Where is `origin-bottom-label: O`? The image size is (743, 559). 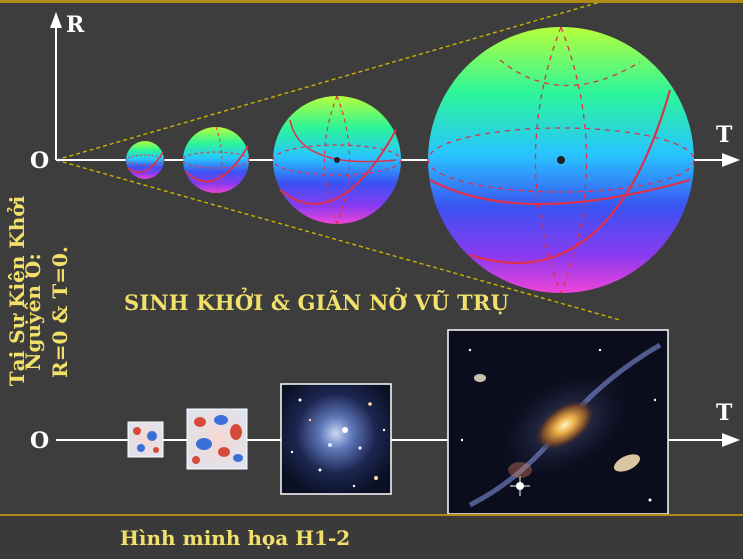
origin-bottom-label: O is located at coordinates (40, 441).